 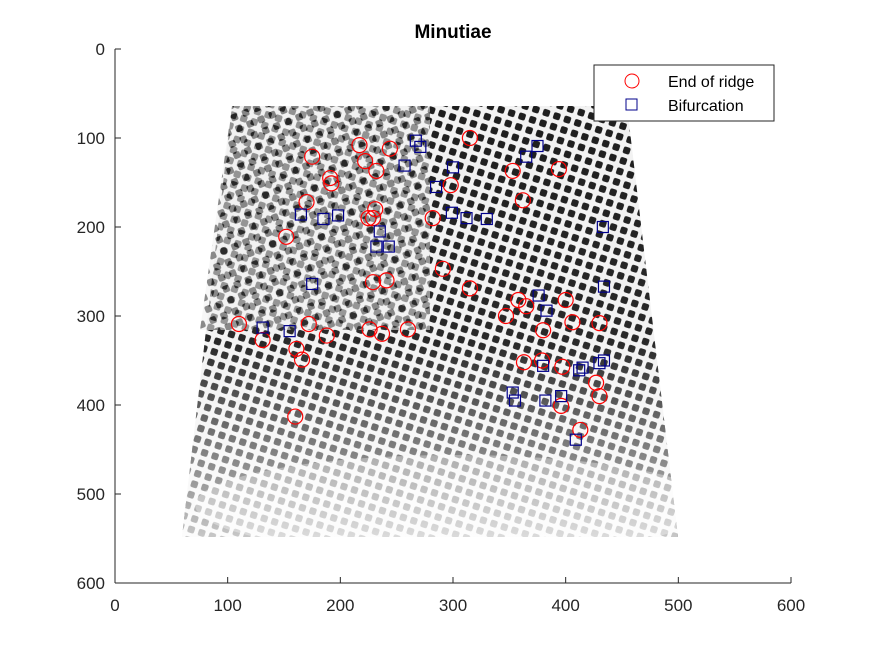 I want to click on y-tick-label: 600, so click(x=91, y=583).